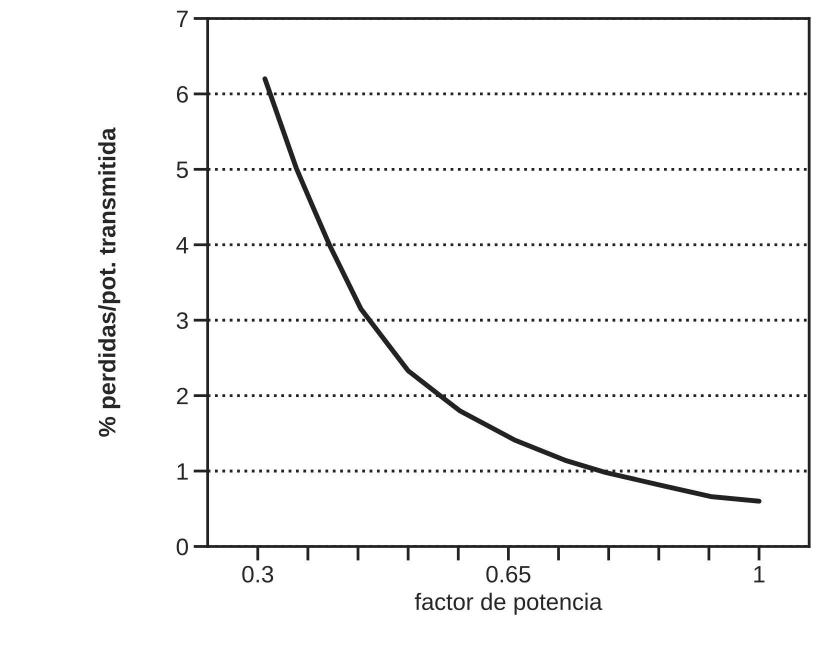  Describe the element at coordinates (182, 547) in the screenshot. I see `y-tick-label: 0` at that location.